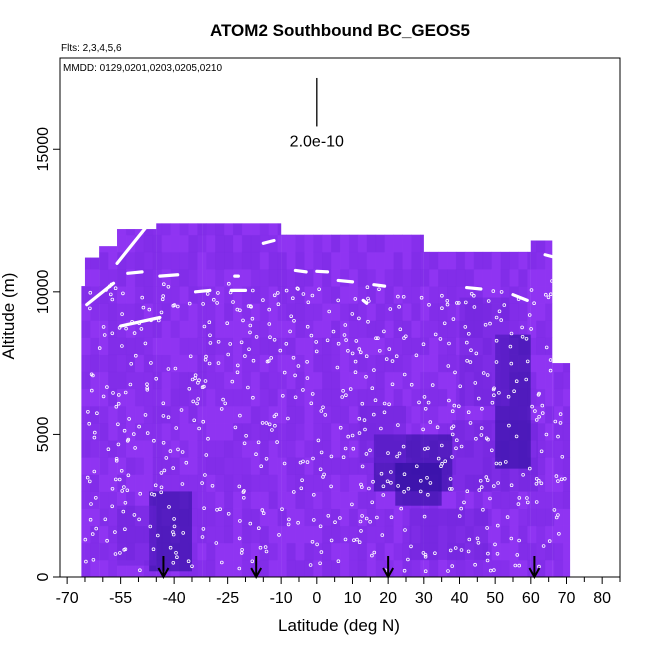 This screenshot has height=650, width=650. I want to click on flight-track, so click(135, 272).